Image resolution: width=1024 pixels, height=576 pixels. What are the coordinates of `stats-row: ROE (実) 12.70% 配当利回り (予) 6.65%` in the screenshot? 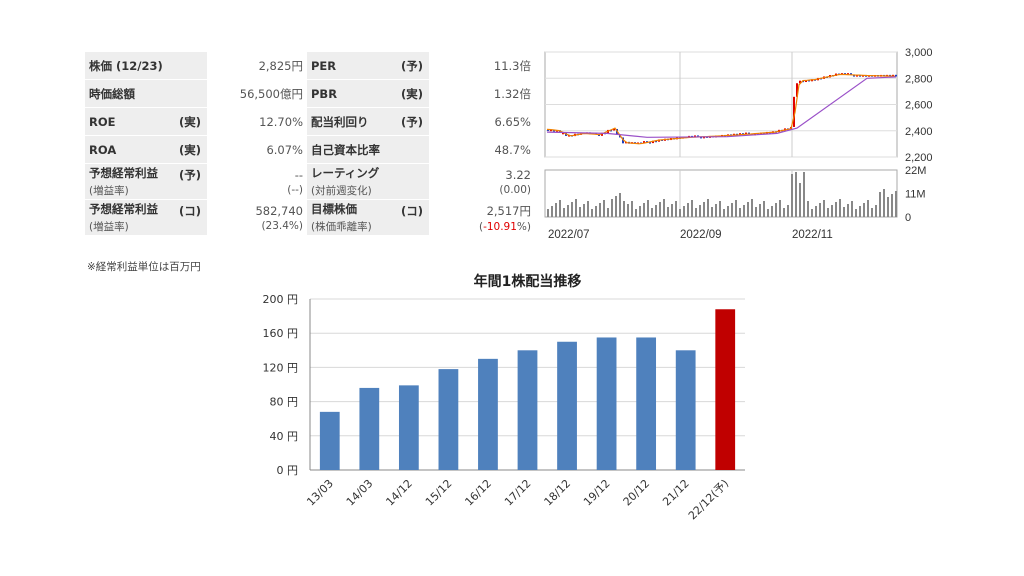 It's located at (310, 121).